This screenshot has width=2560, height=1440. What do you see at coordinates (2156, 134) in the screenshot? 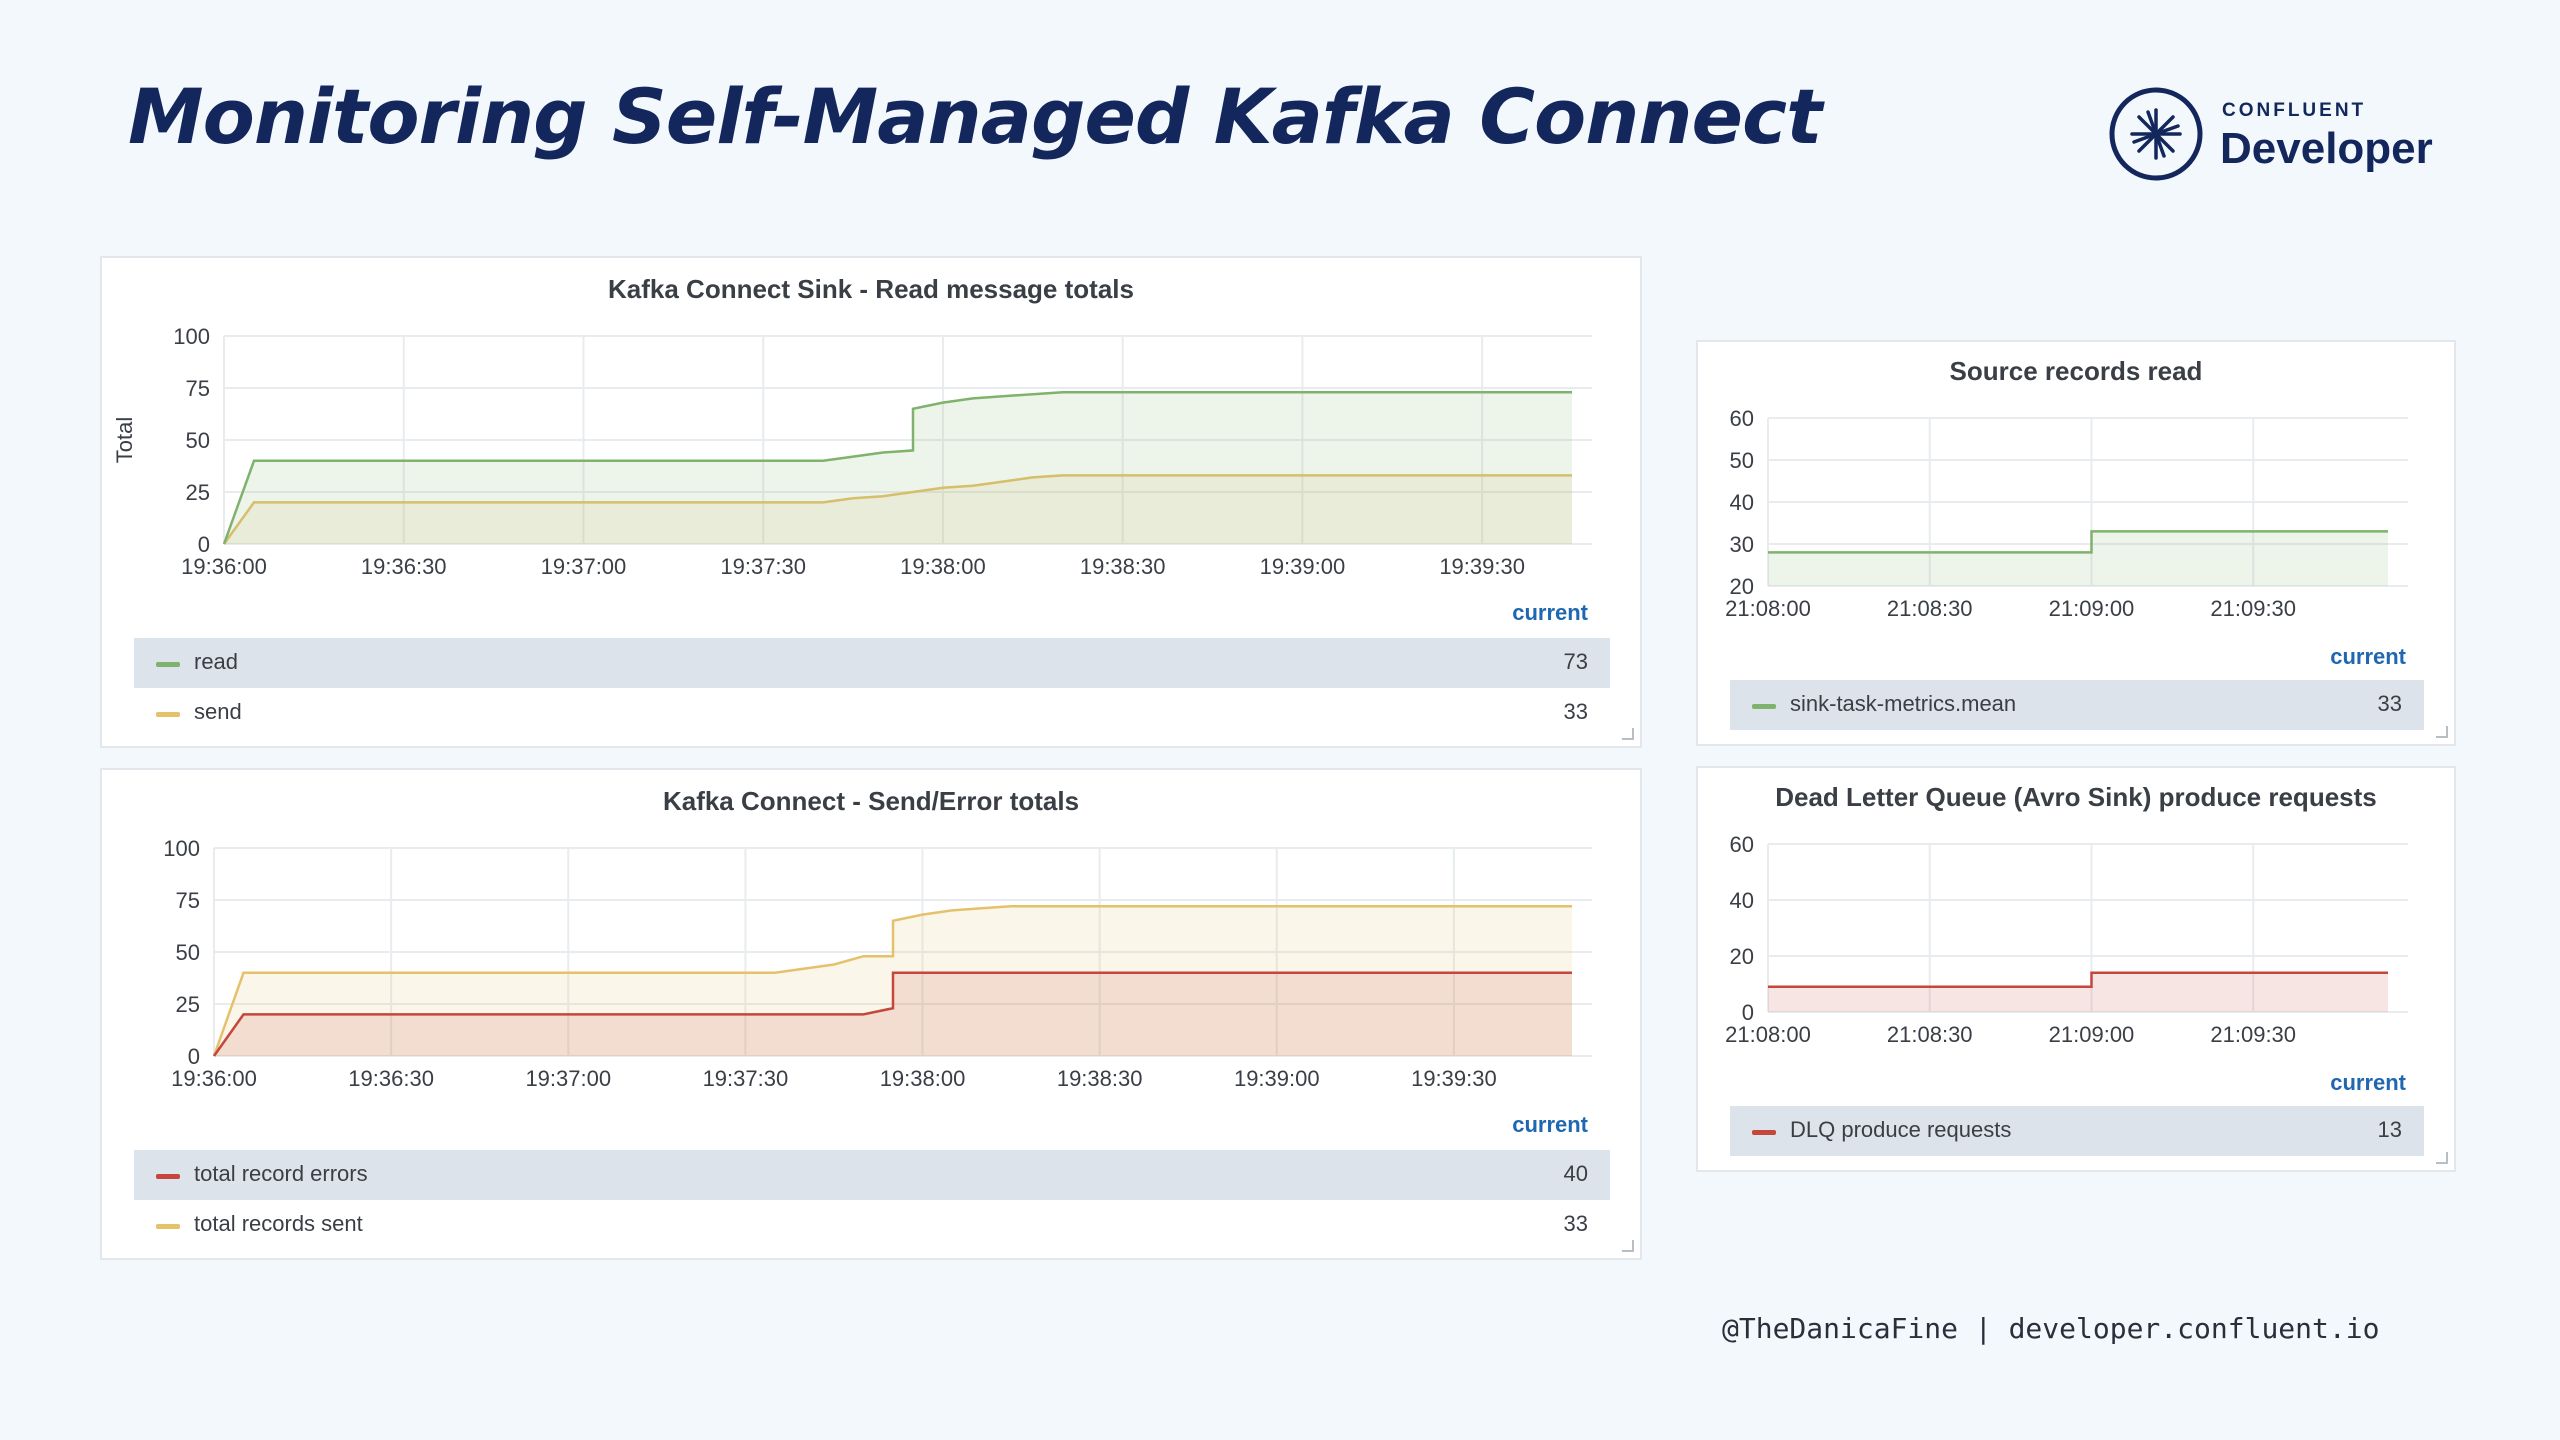
I see `confluent-logo-icon` at bounding box center [2156, 134].